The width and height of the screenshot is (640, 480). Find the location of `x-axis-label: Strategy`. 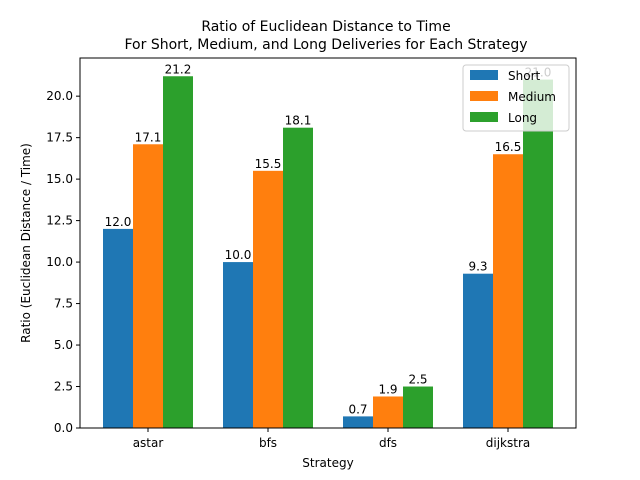

x-axis-label: Strategy is located at coordinates (327, 463).